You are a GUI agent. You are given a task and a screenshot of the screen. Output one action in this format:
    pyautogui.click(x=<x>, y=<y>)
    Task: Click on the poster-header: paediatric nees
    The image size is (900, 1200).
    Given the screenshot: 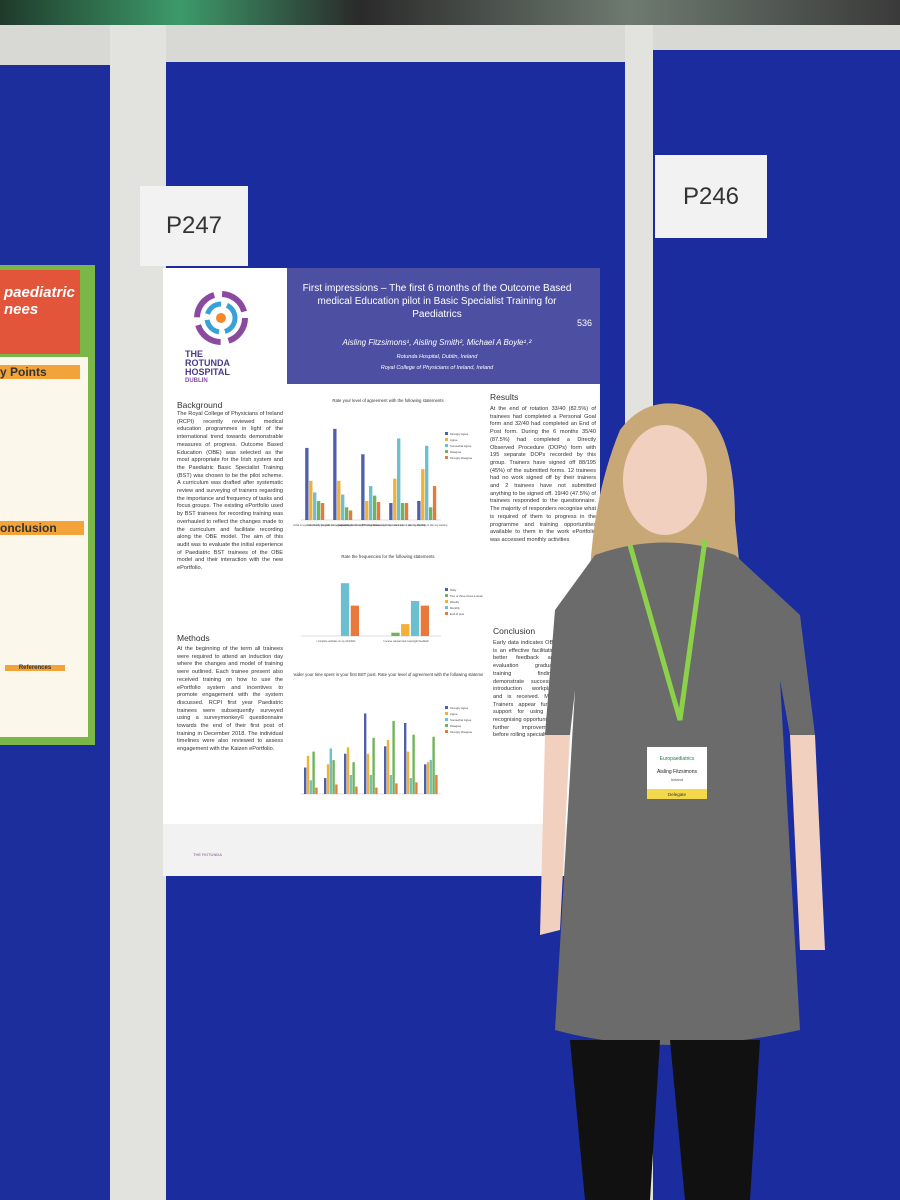 What is the action you would take?
    pyautogui.click(x=40, y=312)
    